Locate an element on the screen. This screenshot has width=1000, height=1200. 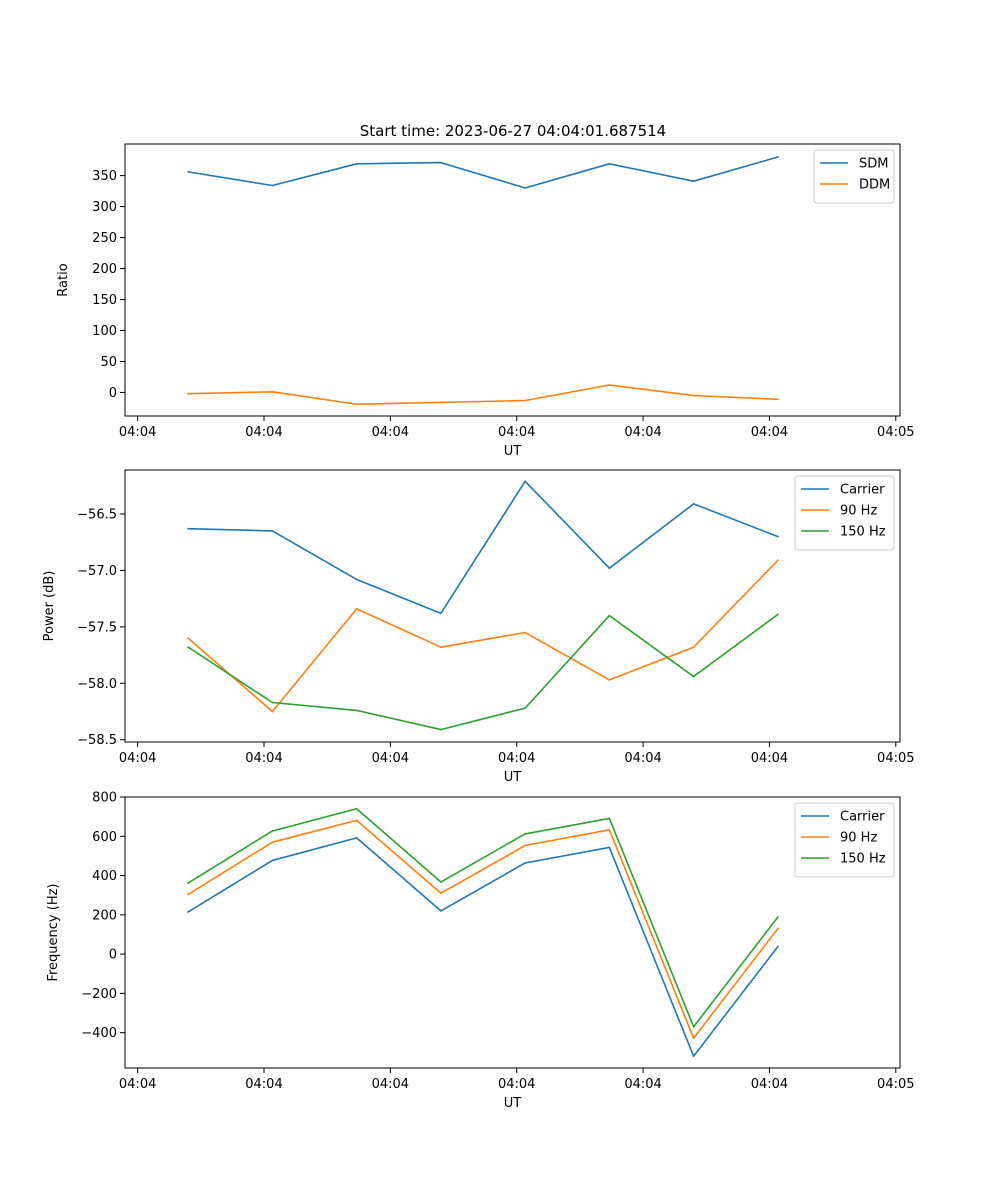
y-tick-label: 800 is located at coordinates (104, 798).